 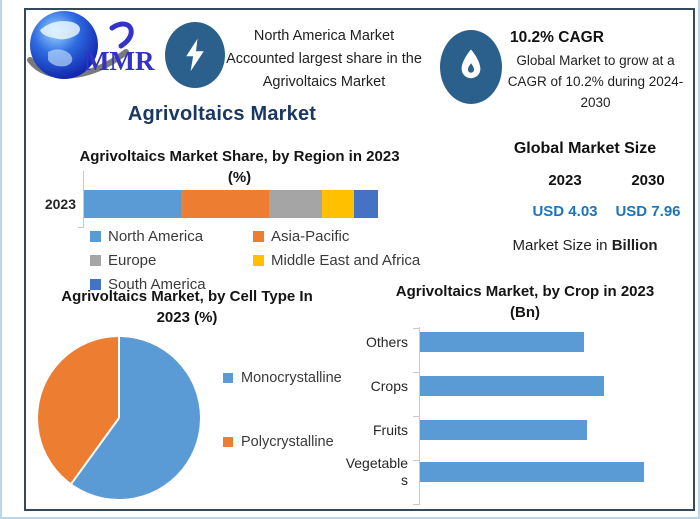 What do you see at coordinates (648, 180) in the screenshot?
I see `market-size-year-2030: 2030` at bounding box center [648, 180].